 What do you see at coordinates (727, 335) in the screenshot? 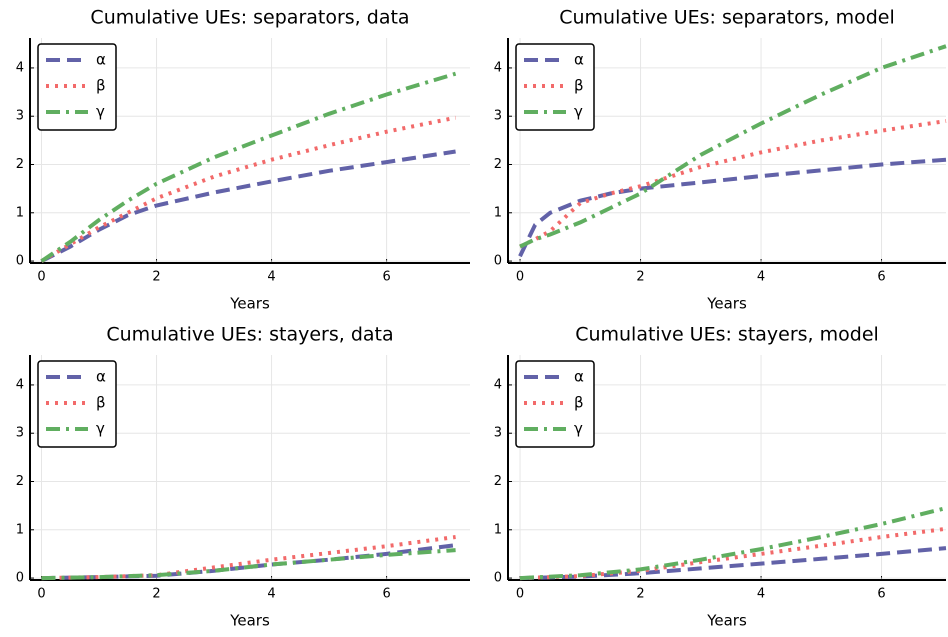
I see `subplot-title: Cumulative UEs: stayers, model` at bounding box center [727, 335].